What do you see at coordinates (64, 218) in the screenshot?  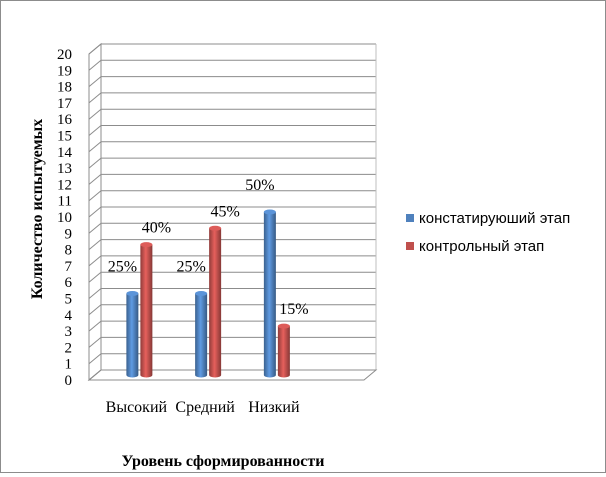 I see `y-tick-label: 10` at bounding box center [64, 218].